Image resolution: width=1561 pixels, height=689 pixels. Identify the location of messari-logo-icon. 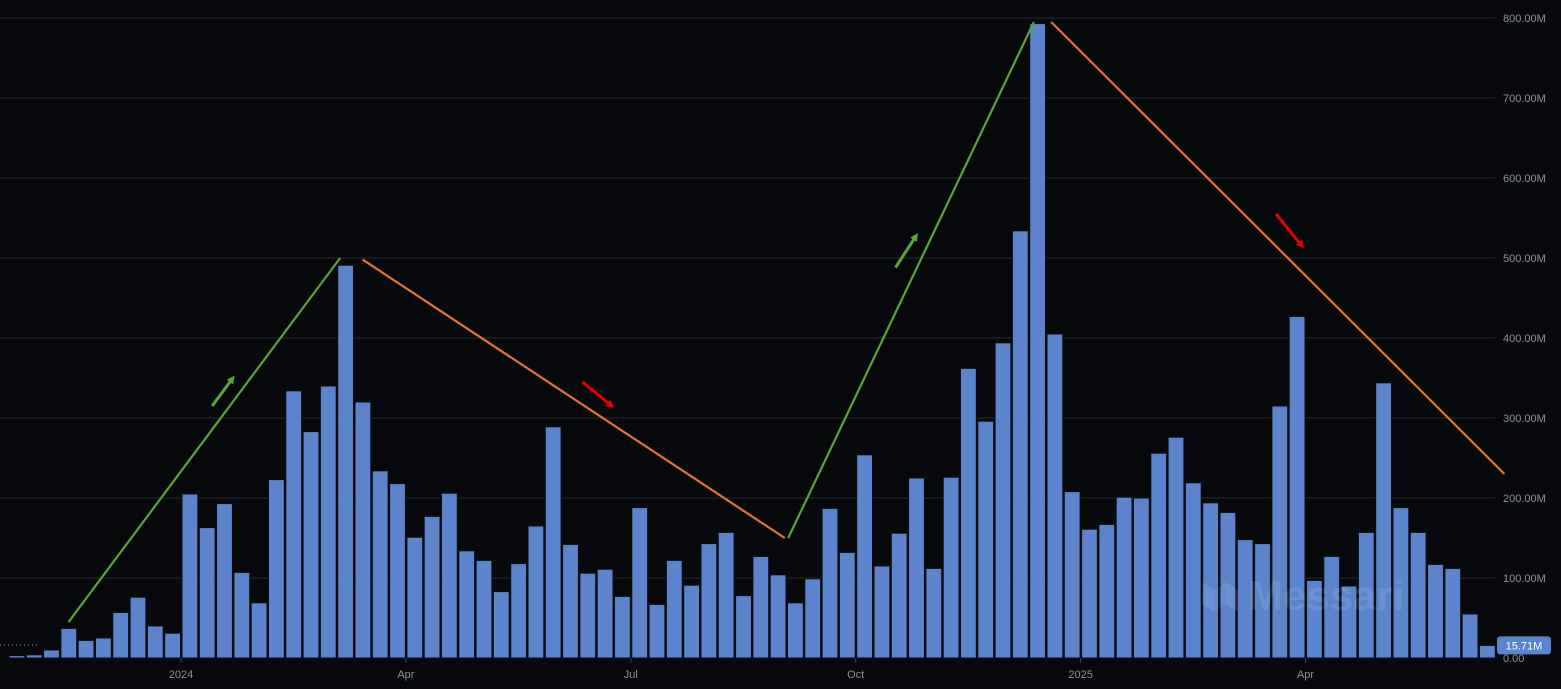
(1220, 597).